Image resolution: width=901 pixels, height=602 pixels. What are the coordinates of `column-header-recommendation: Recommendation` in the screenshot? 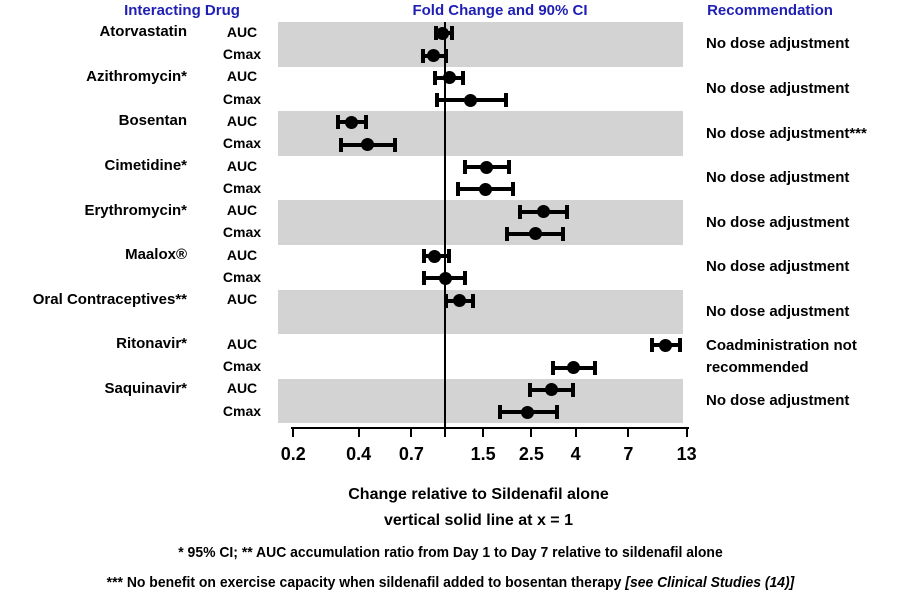 It's located at (770, 10).